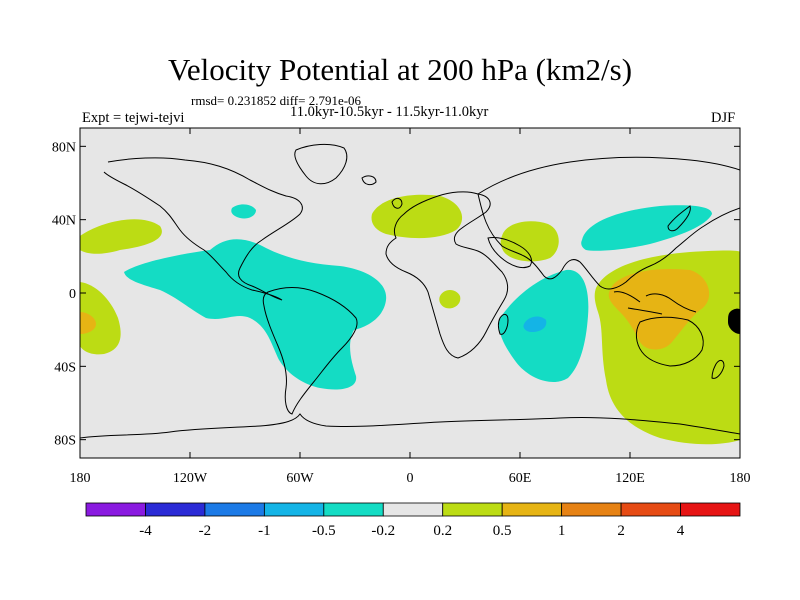 The width and height of the screenshot is (800, 600). Describe the element at coordinates (442, 531) in the screenshot. I see `colorbar-label: 0.2` at that location.